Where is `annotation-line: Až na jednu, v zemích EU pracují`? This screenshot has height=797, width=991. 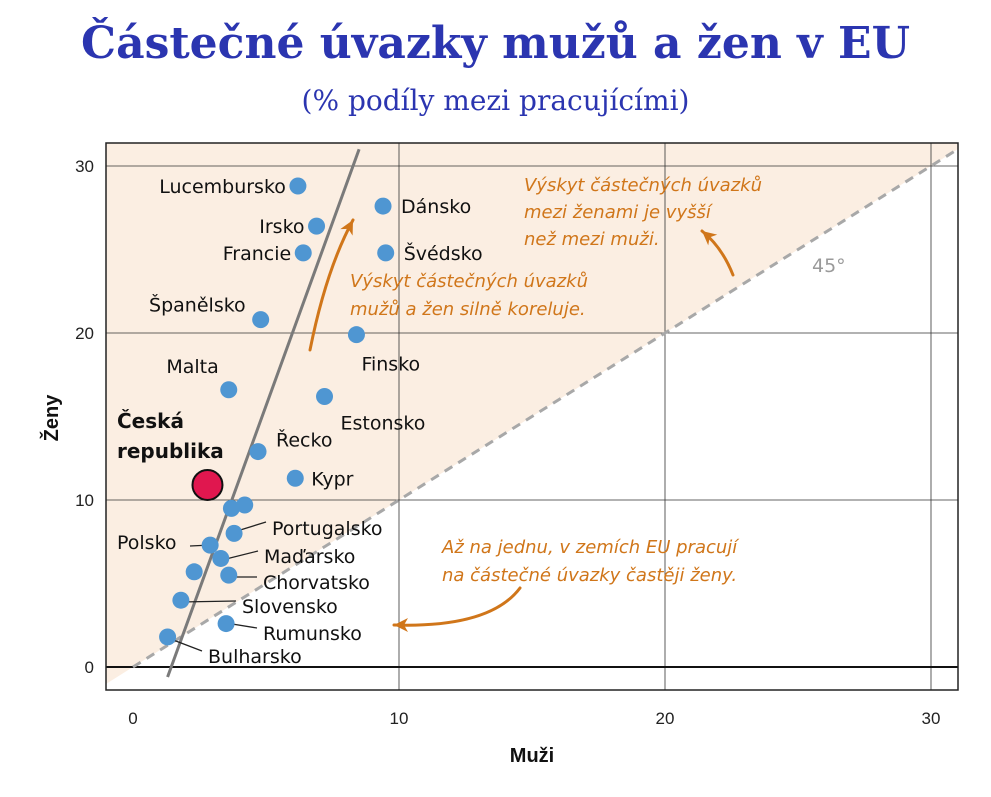 annotation-line: Až na jednu, v zemích EU pracují is located at coordinates (590, 547).